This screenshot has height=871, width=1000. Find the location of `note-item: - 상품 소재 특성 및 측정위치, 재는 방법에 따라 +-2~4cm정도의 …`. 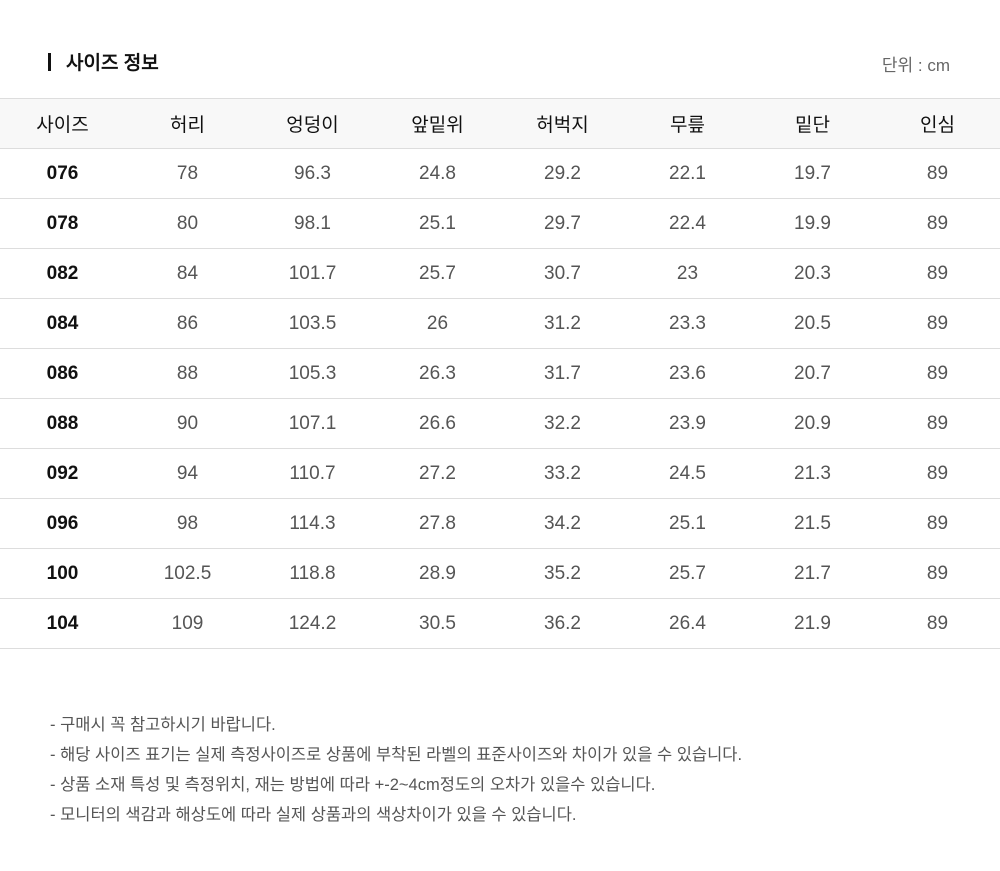

note-item: - 상품 소재 특성 및 측정위치, 재는 방법에 따라 +-2~4cm정도의 … is located at coordinates (353, 785).